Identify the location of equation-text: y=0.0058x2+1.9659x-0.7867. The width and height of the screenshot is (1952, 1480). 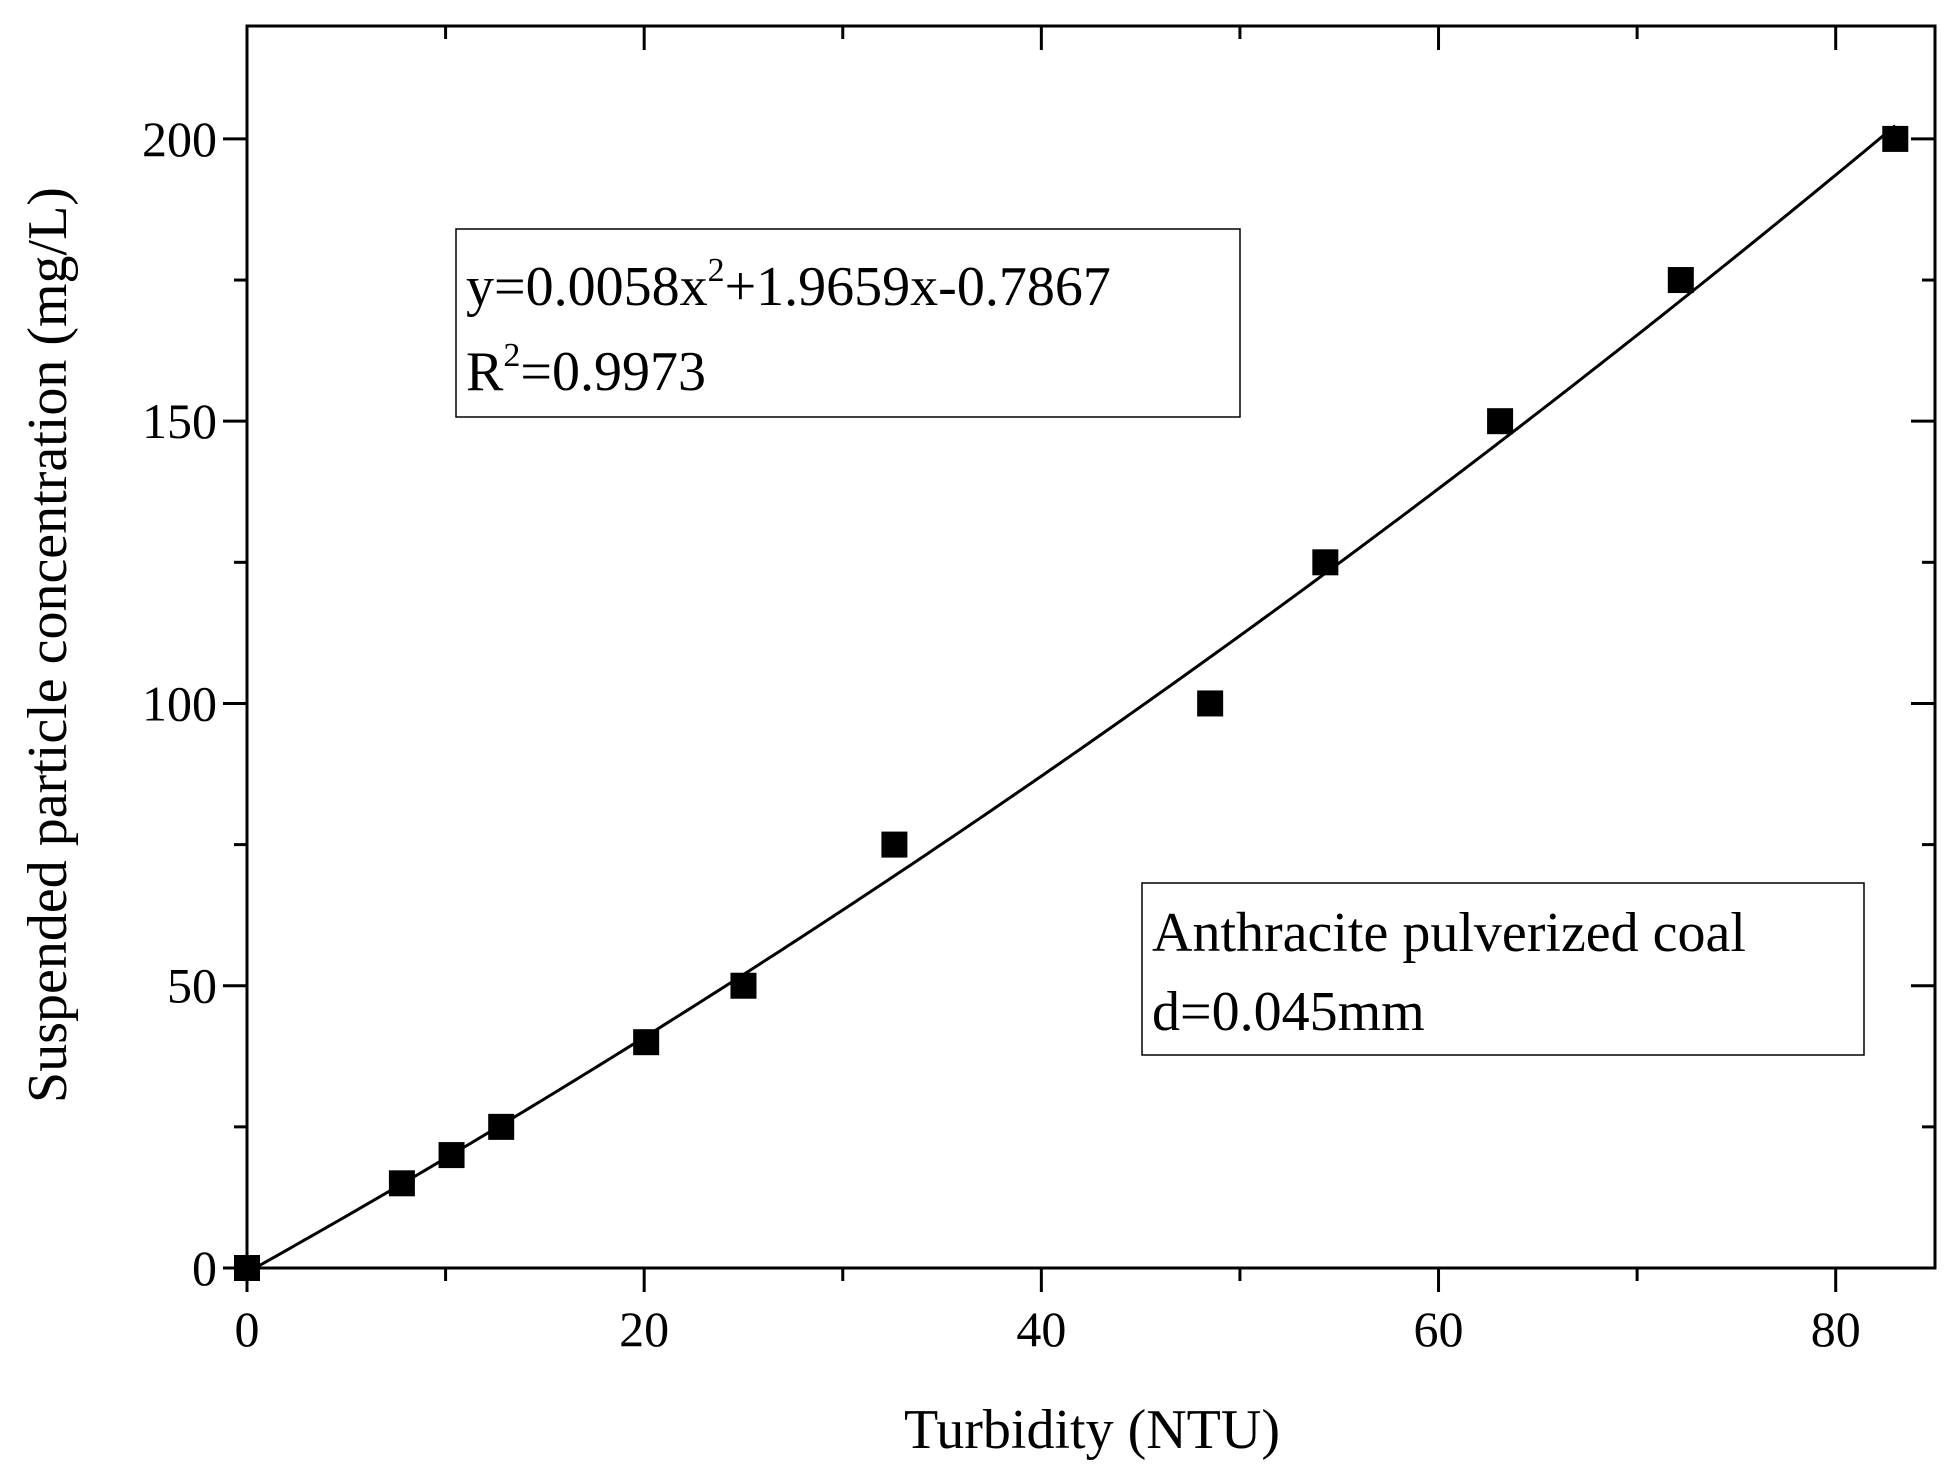
(788, 285).